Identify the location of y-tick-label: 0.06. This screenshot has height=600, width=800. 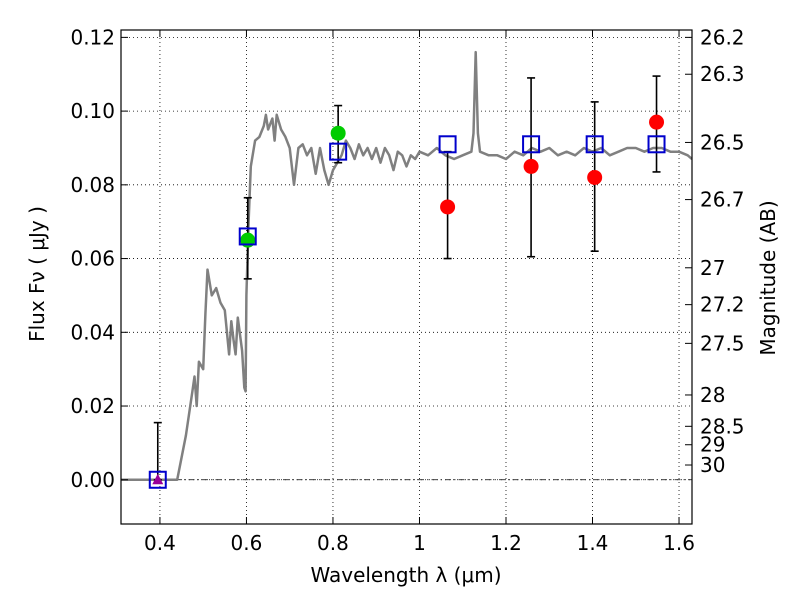
(92, 259).